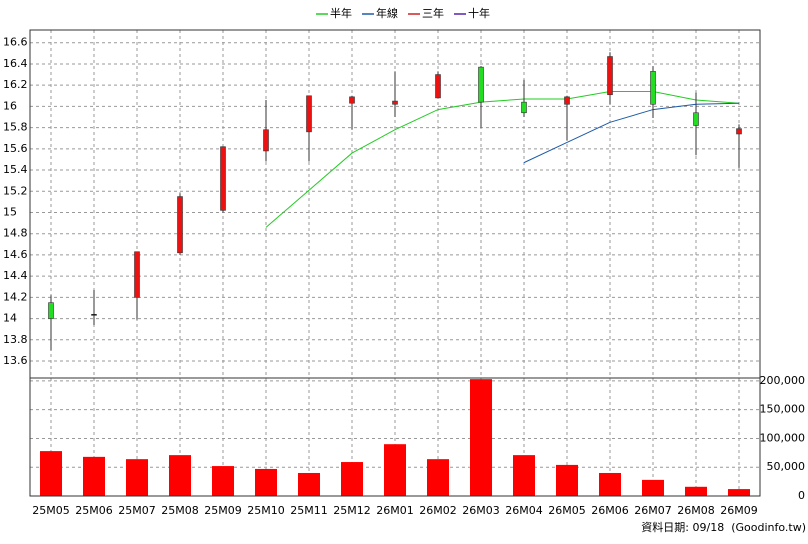 Image resolution: width=808 pixels, height=544 pixels. What do you see at coordinates (610, 510) in the screenshot?
I see `x-tick-label: 26M06` at bounding box center [610, 510].